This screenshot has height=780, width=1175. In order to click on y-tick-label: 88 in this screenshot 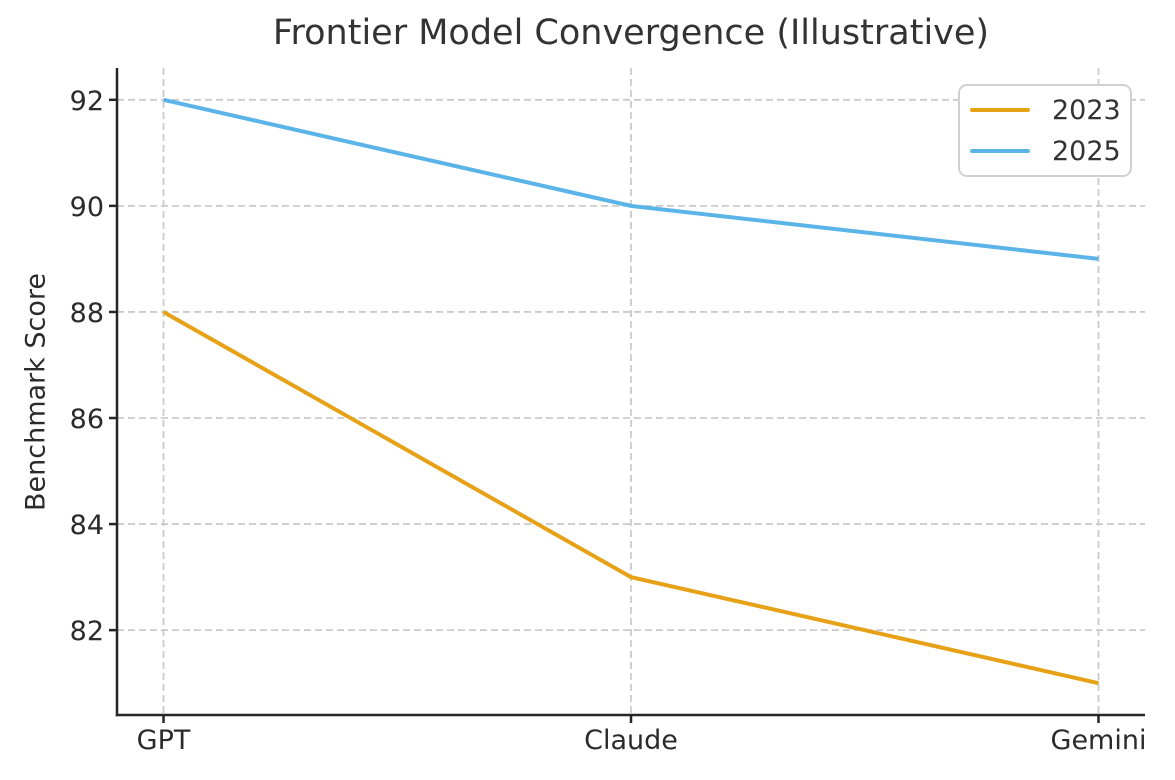, I will do `click(87, 313)`.